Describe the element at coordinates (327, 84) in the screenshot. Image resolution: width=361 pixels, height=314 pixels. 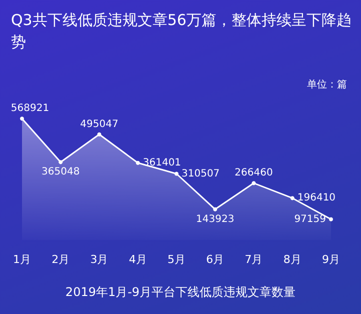
I see `text: 单位：篇` at that location.